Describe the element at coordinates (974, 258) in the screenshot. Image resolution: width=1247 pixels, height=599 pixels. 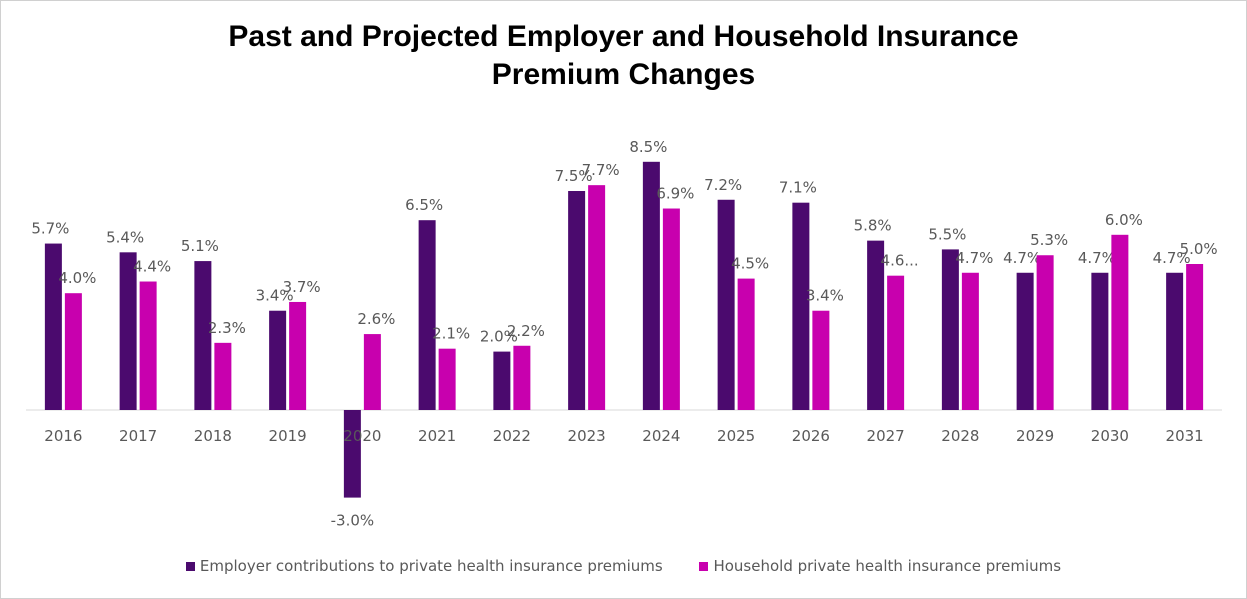
I see `data-label-household-2028: 4.7%` at that location.